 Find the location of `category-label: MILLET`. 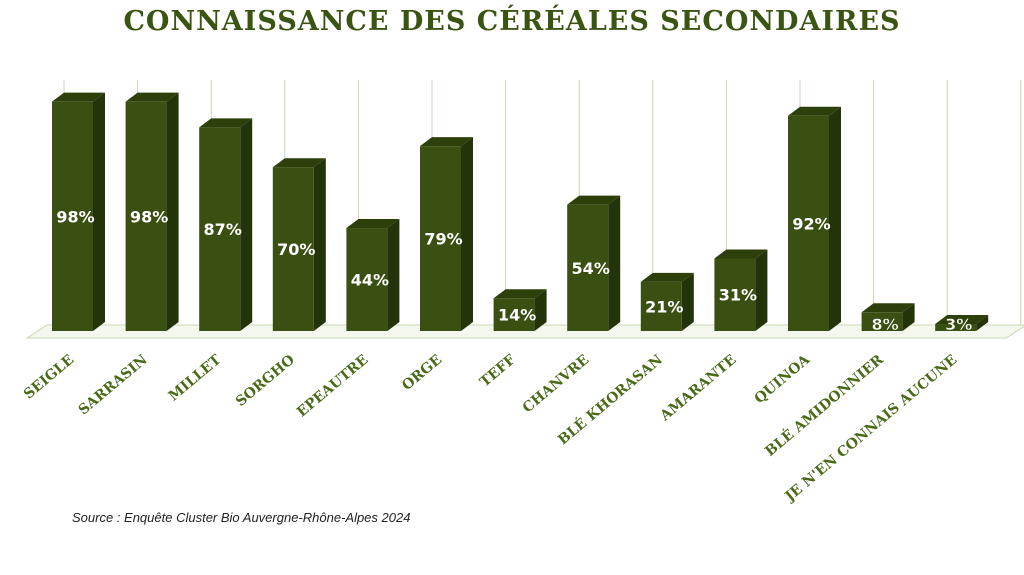

category-label: MILLET is located at coordinates (195, 377).